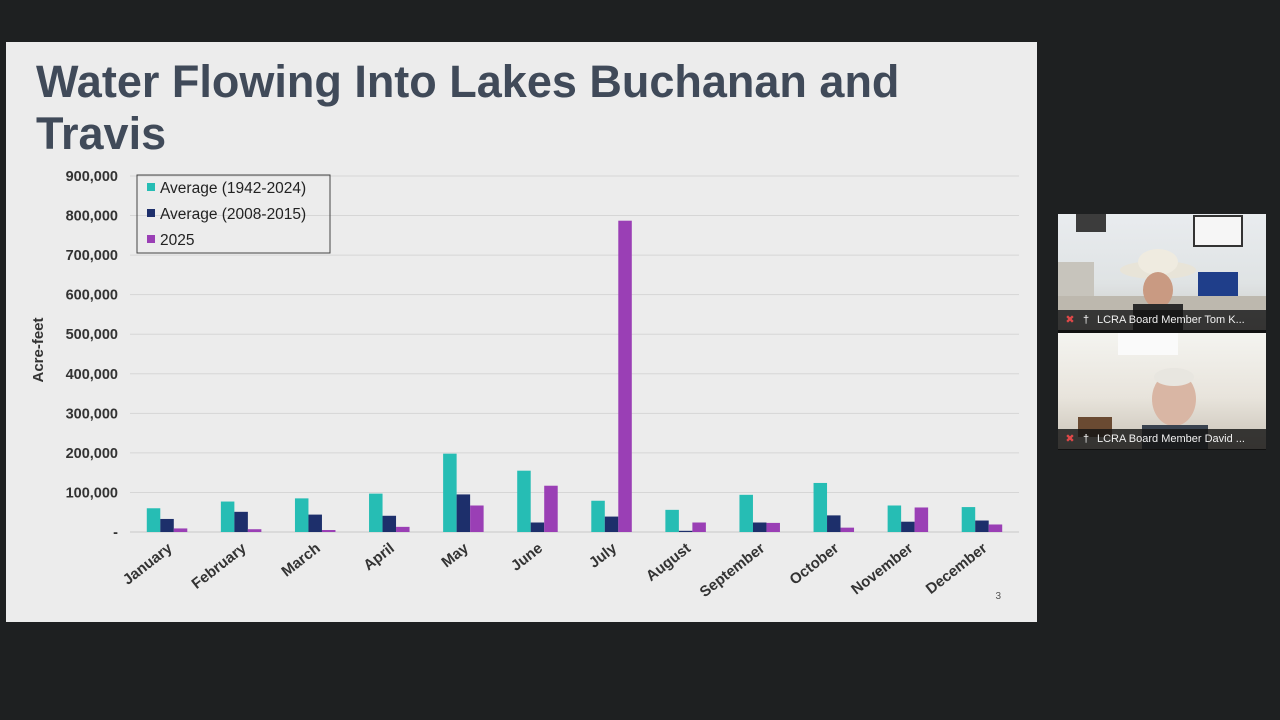  I want to click on x-category-label: August, so click(668, 562).